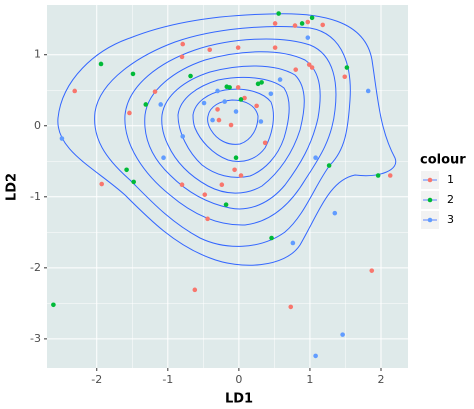 The image size is (474, 409). I want to click on y-tick-label: -2, so click(35, 267).